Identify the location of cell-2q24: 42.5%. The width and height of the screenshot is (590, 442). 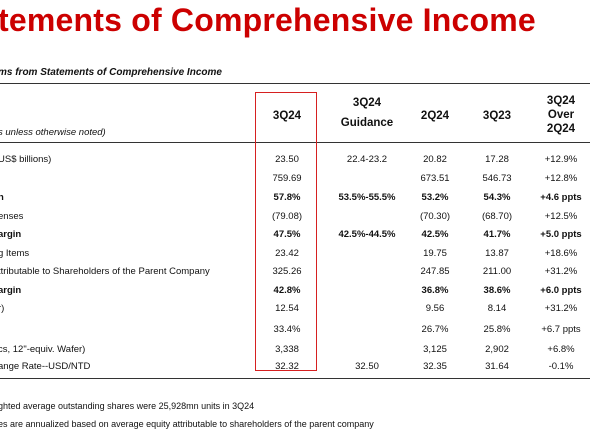
(435, 234).